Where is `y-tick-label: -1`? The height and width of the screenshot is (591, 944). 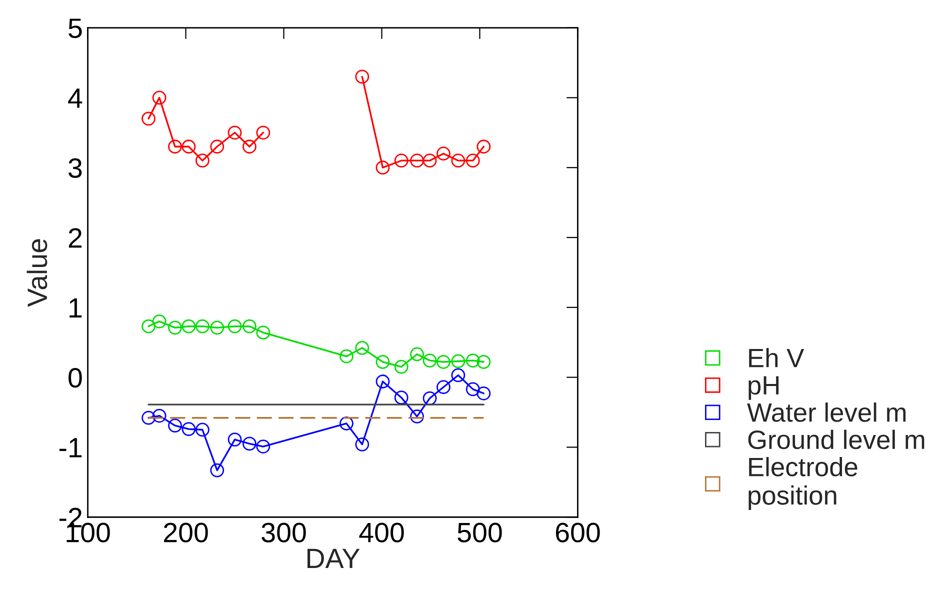 y-tick-label: -1 is located at coordinates (70, 448).